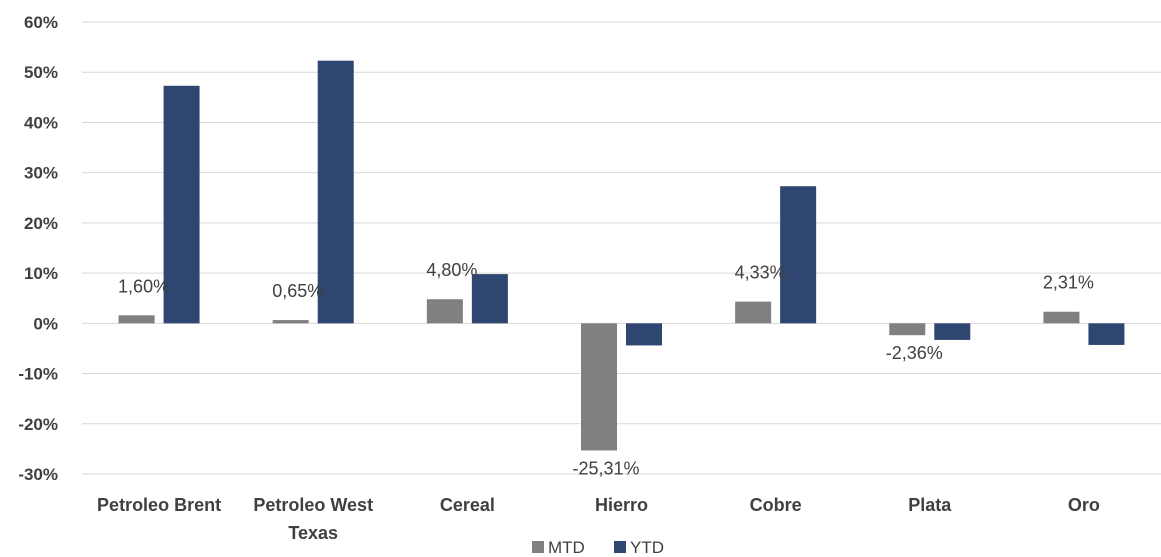 Image resolution: width=1161 pixels, height=557 pixels. Describe the element at coordinates (38, 248) in the screenshot. I see `y-axis: 60% 50% 40% 30% 20% 10% 0% -10% -20% -30%` at that location.